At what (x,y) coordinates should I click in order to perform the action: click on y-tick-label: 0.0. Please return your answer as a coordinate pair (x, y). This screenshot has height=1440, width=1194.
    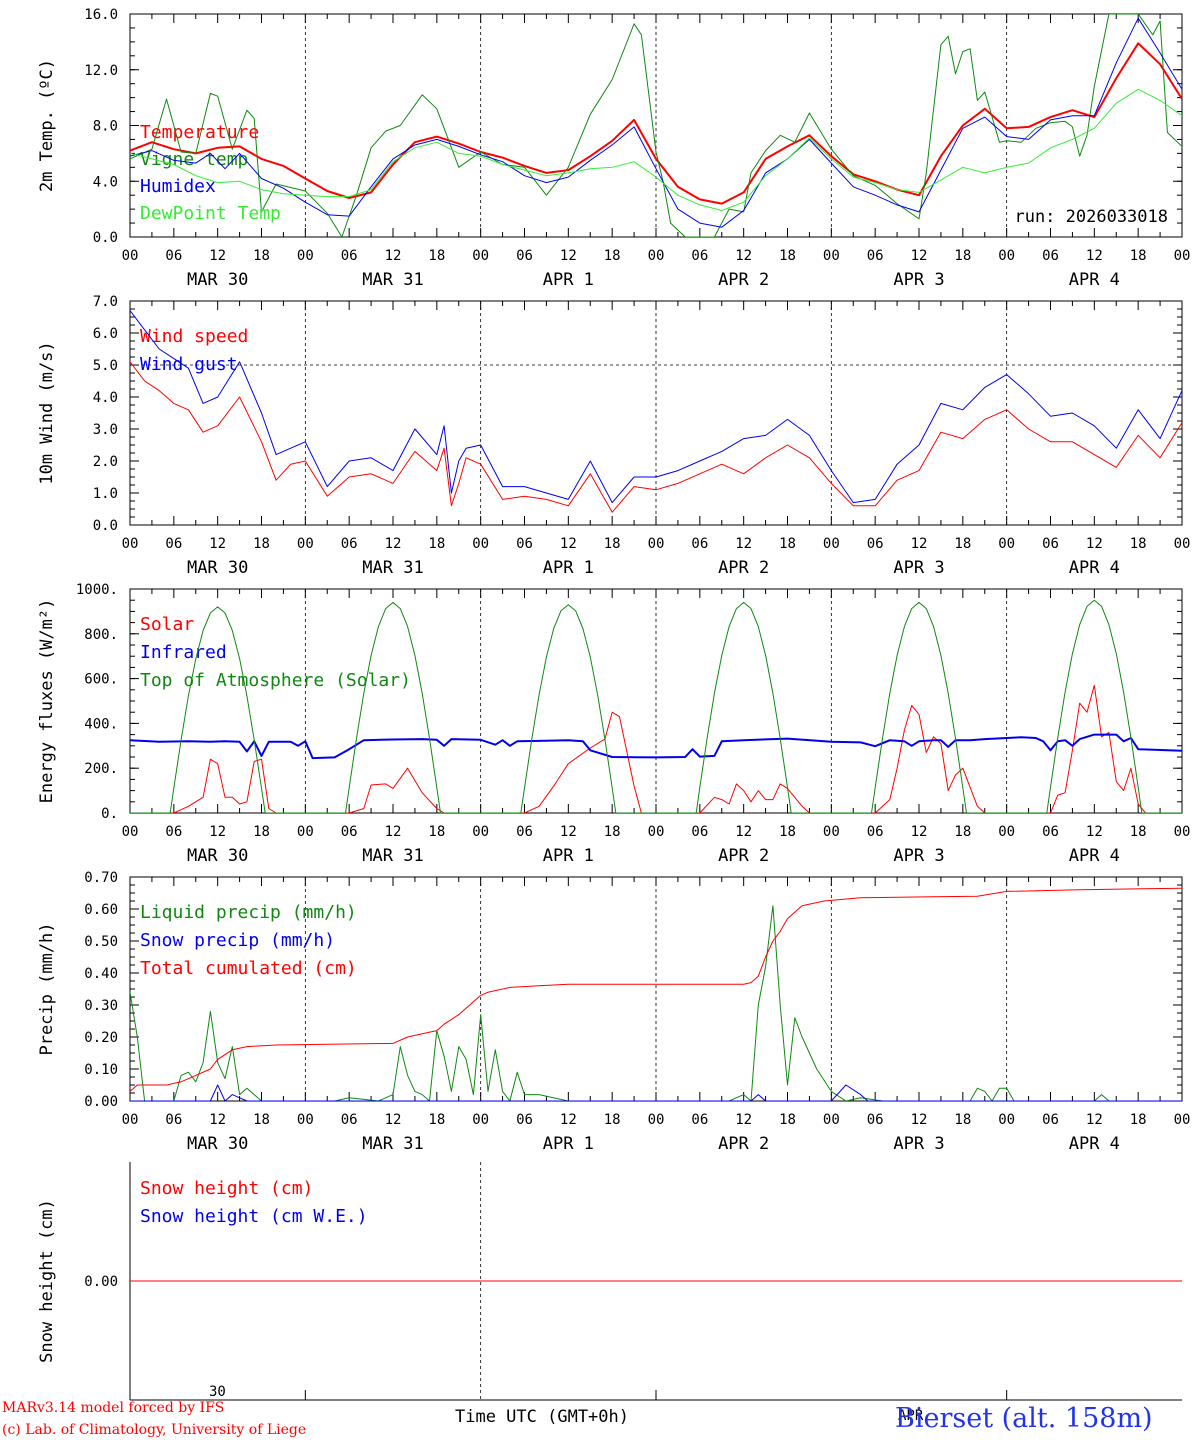
    Looking at the image, I should click on (105, 526).